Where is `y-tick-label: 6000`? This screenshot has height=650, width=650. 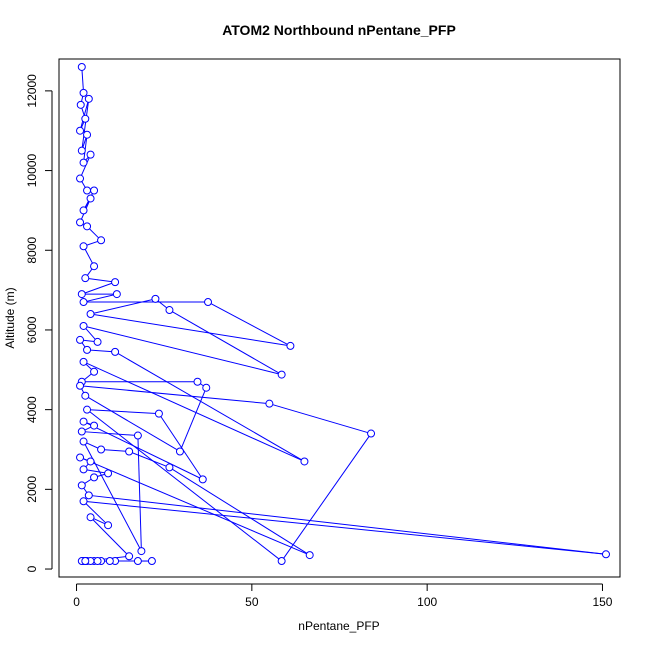 y-tick-label: 6000 is located at coordinates (32, 329).